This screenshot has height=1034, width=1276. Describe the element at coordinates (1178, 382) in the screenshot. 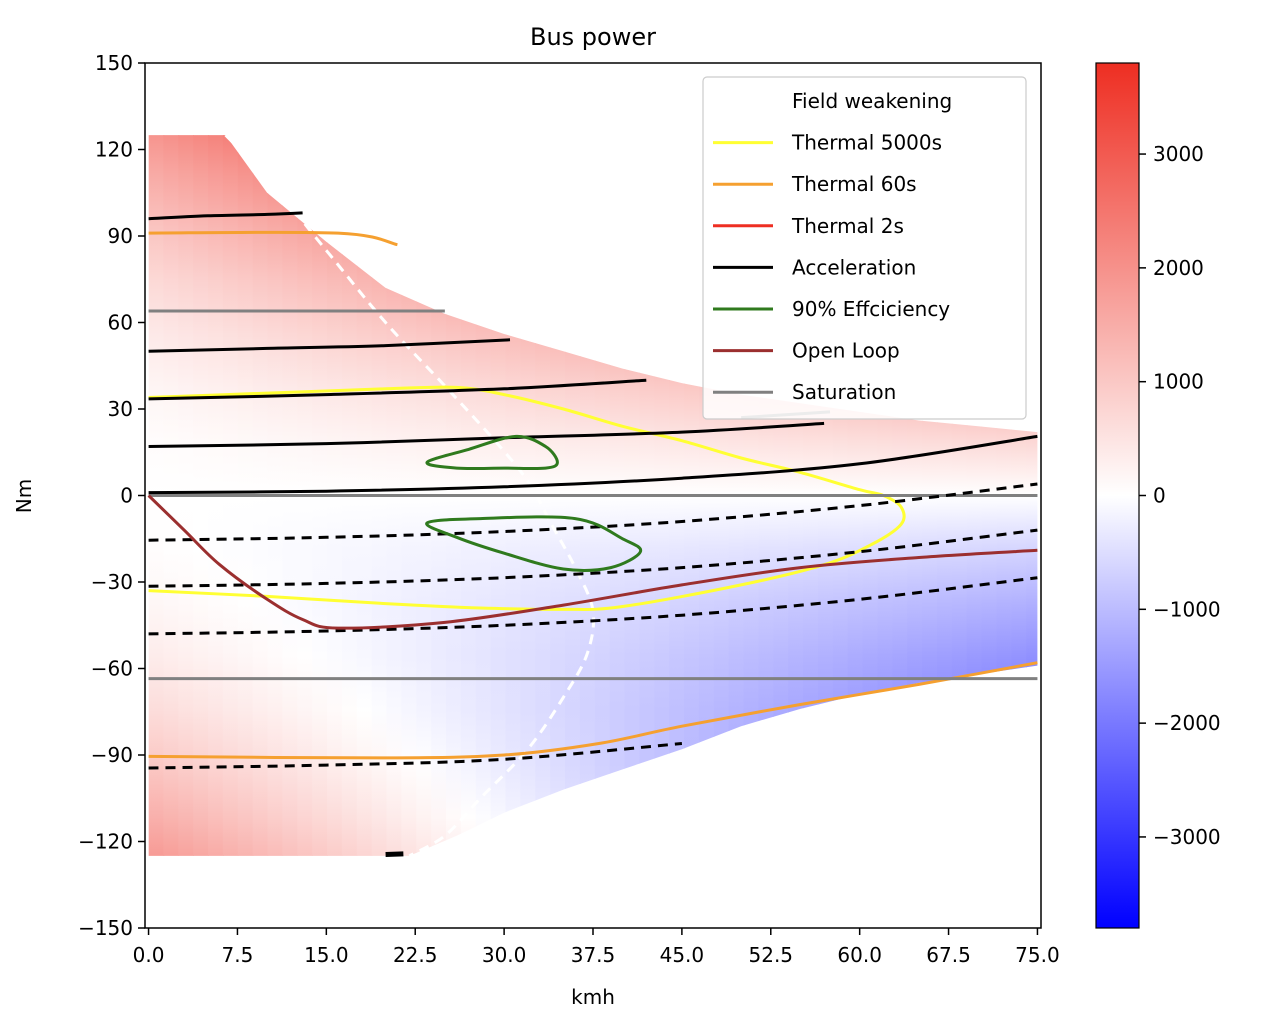

I see `colorbar-tick-label: 1000` at that location.